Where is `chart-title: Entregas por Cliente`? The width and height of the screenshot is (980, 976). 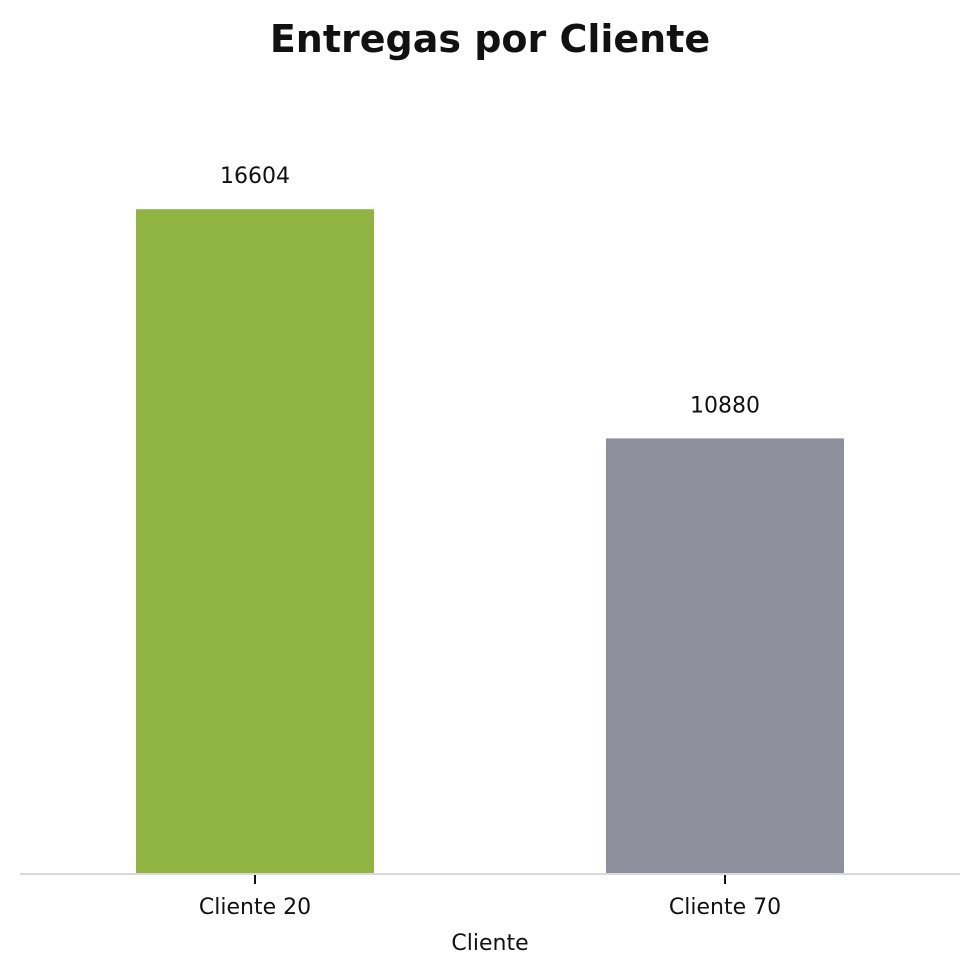
chart-title: Entregas por Cliente is located at coordinates (490, 39).